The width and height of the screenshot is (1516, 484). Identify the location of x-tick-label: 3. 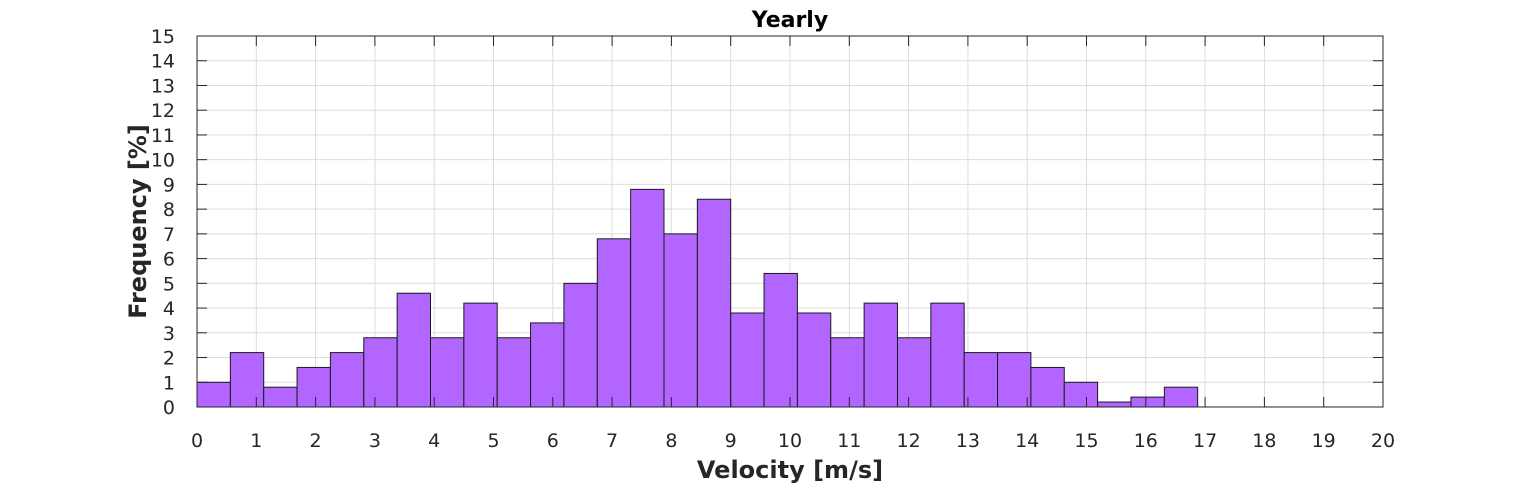
(375, 441).